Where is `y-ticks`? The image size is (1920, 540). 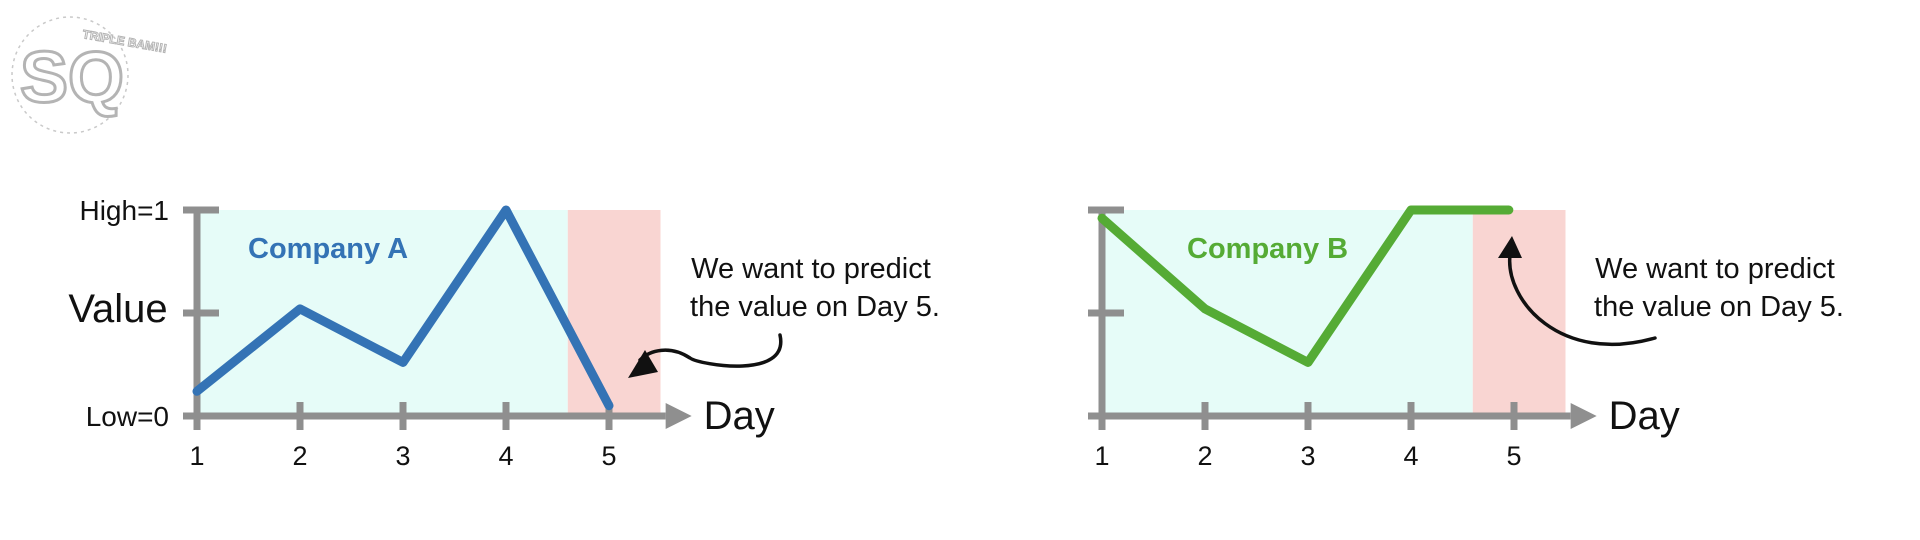
y-ticks is located at coordinates (1106, 313).